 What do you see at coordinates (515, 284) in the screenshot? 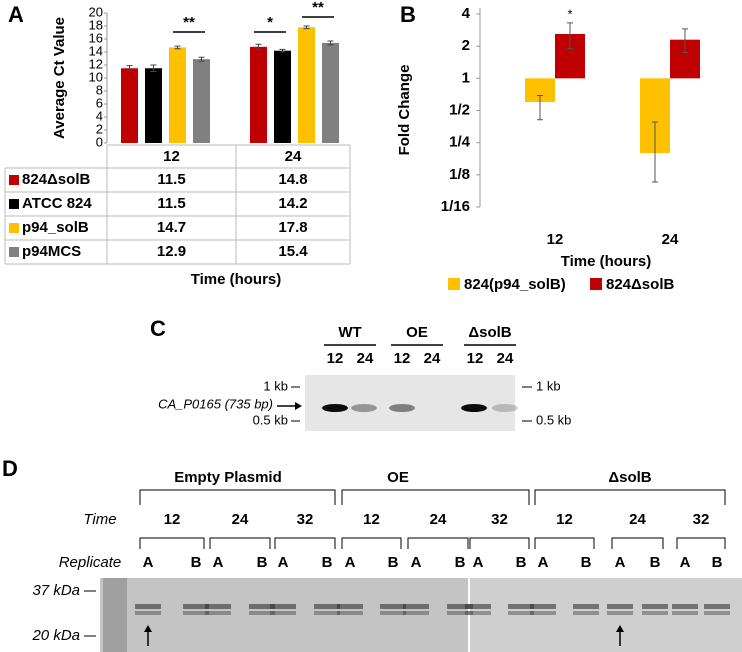
I see `legend-label: 824(p94_solB)` at bounding box center [515, 284].